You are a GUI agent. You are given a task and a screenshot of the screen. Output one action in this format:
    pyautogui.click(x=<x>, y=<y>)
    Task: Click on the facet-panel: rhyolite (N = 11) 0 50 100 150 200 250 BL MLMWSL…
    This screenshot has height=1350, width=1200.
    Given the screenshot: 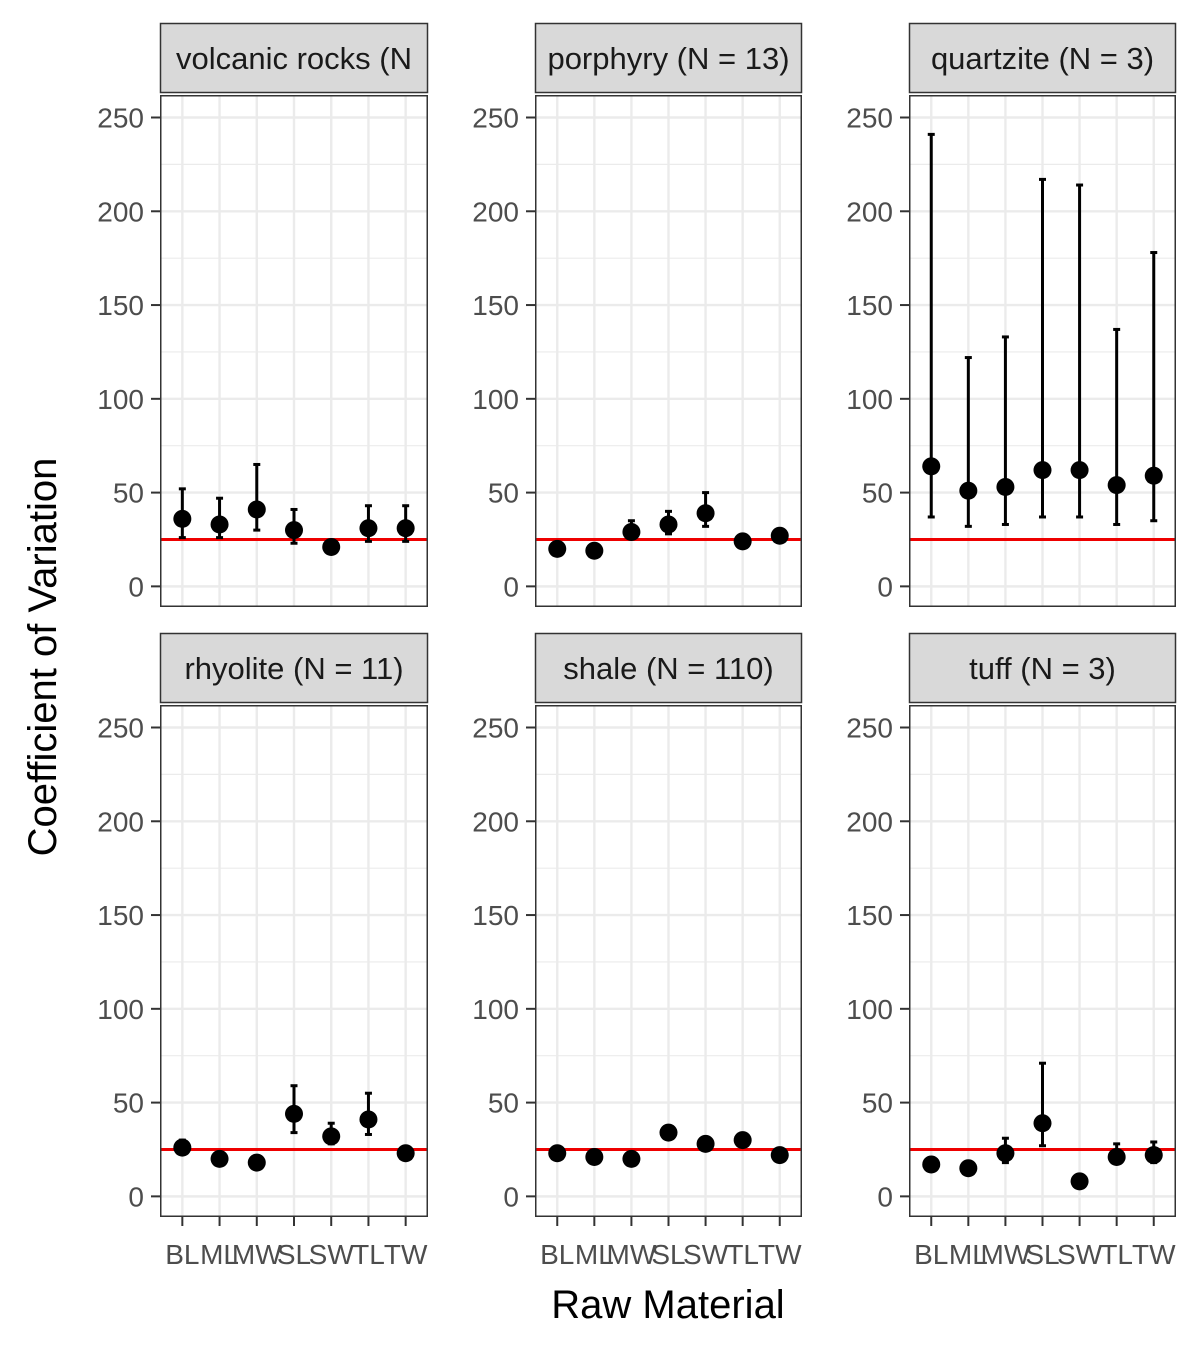 What is the action you would take?
    pyautogui.click(x=263, y=951)
    